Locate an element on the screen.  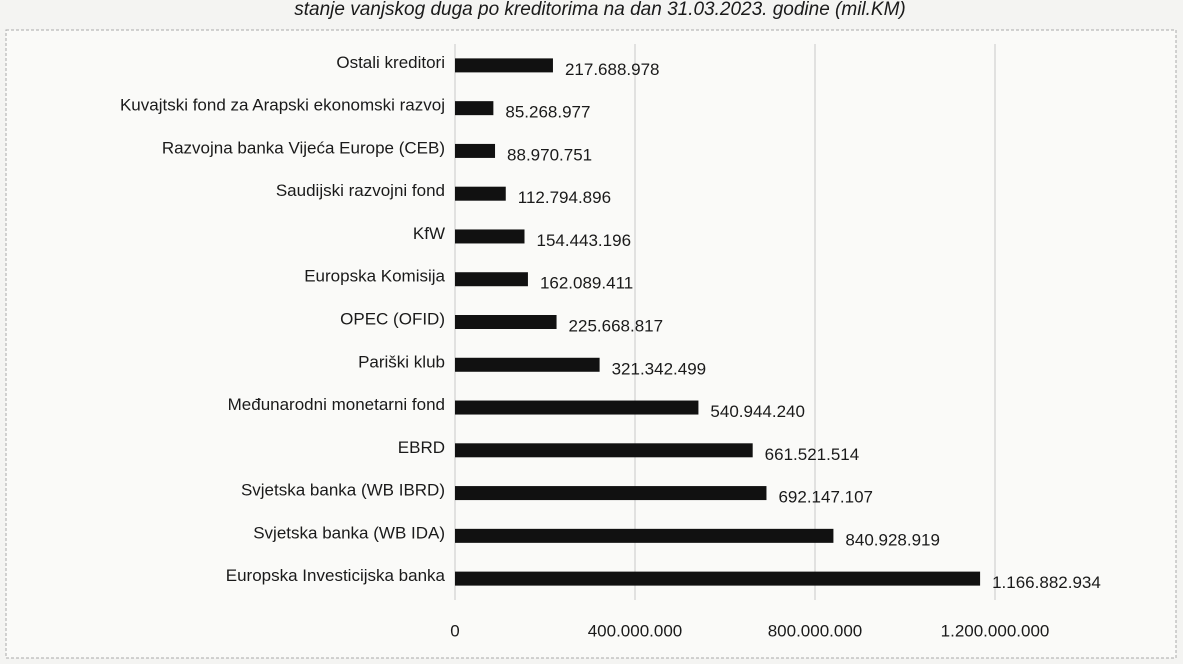
x-tick-label: 0 is located at coordinates (454, 630).